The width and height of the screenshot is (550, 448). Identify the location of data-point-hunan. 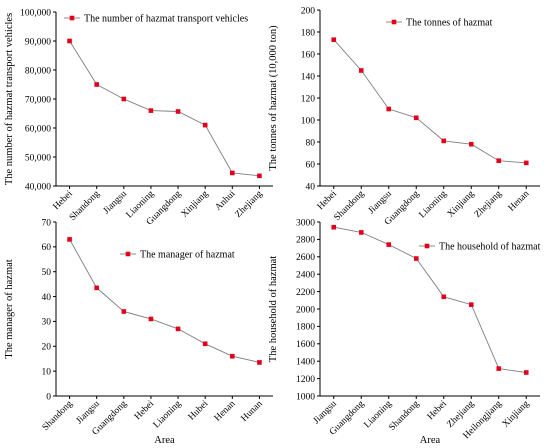
(259, 362).